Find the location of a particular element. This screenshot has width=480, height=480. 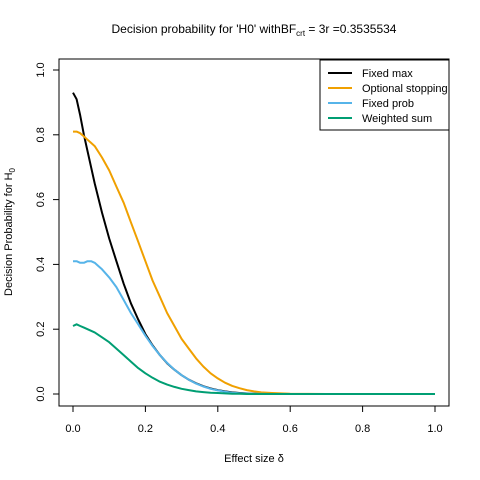

legend-label: Optional stopping is located at coordinates (405, 89).